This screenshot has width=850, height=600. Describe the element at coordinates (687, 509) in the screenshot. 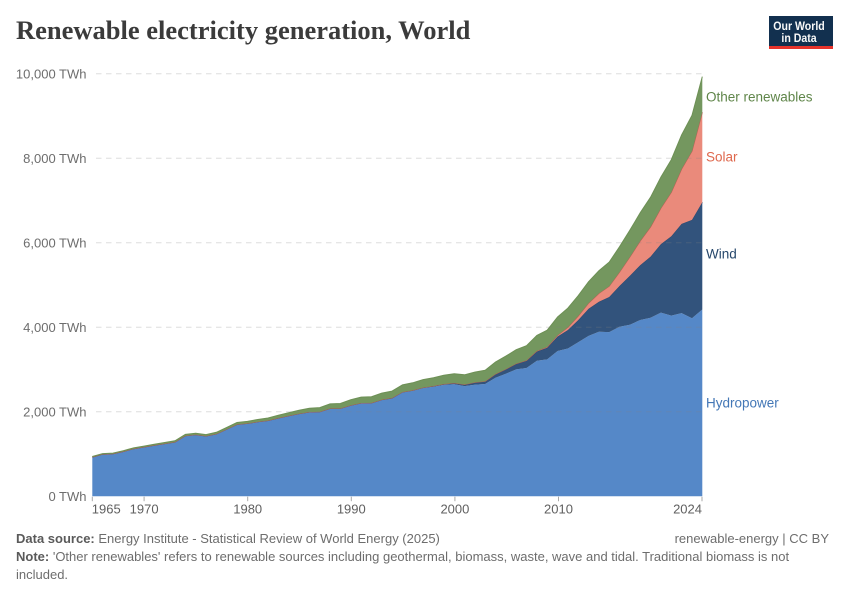

I see `svg-text: 2024` at that location.